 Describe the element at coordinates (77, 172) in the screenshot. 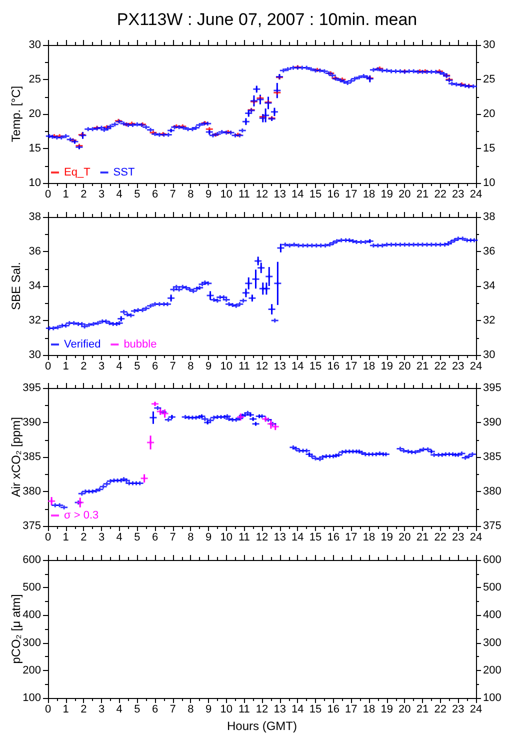

I see `legend-label: Eq_T` at that location.